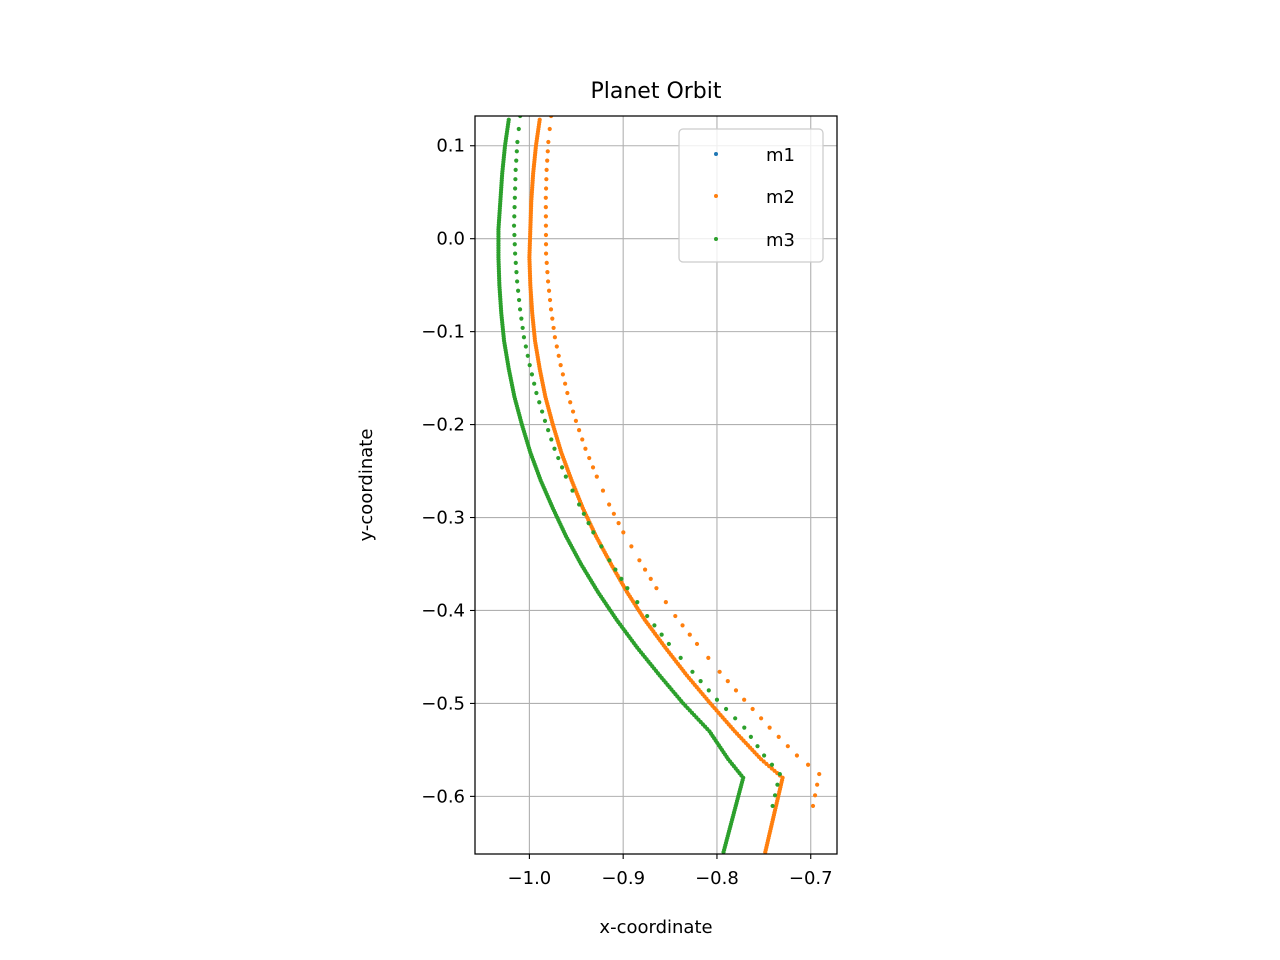 The height and width of the screenshot is (960, 1280). Describe the element at coordinates (443, 332) in the screenshot. I see `y-tick-label: −0.1` at that location.